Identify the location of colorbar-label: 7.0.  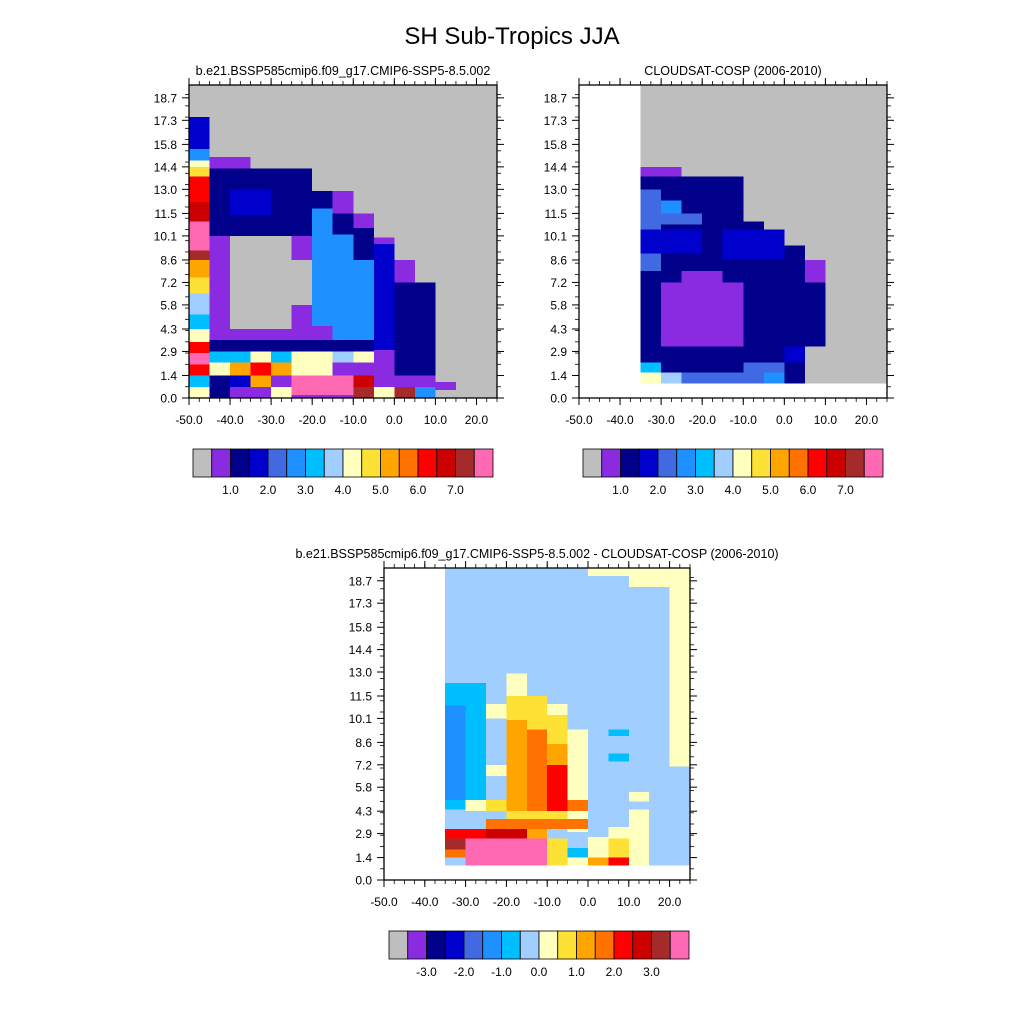
(845, 490).